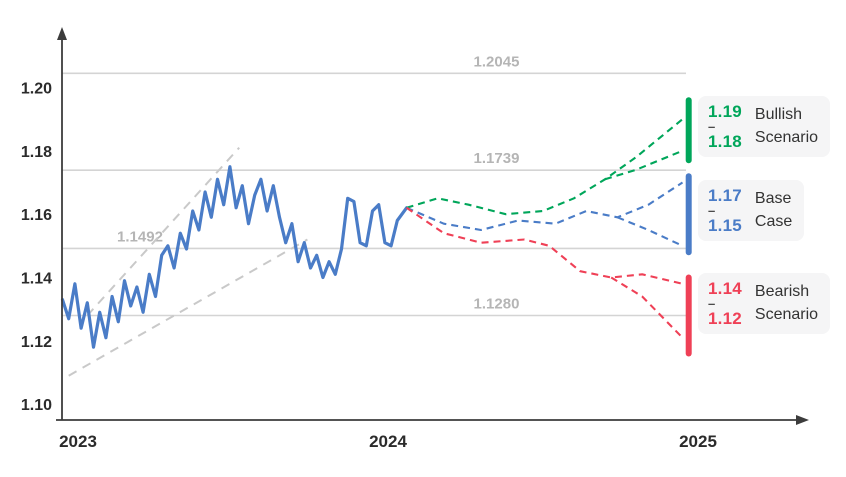 The height and width of the screenshot is (477, 846). What do you see at coordinates (725, 195) in the screenshot?
I see `base-high-value: 1.17` at bounding box center [725, 195].